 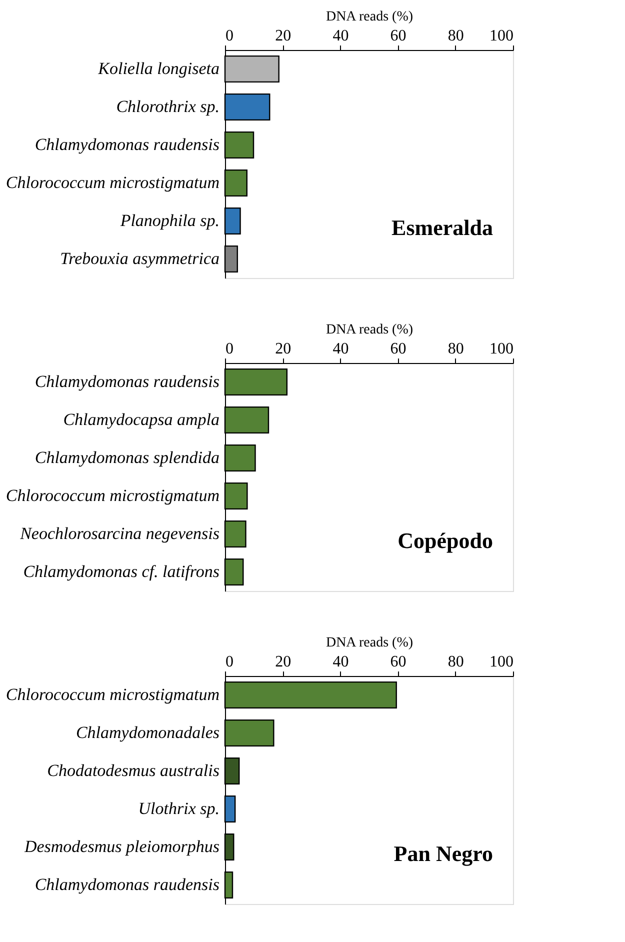 What do you see at coordinates (443, 853) in the screenshot?
I see `text: Pan Negro` at bounding box center [443, 853].